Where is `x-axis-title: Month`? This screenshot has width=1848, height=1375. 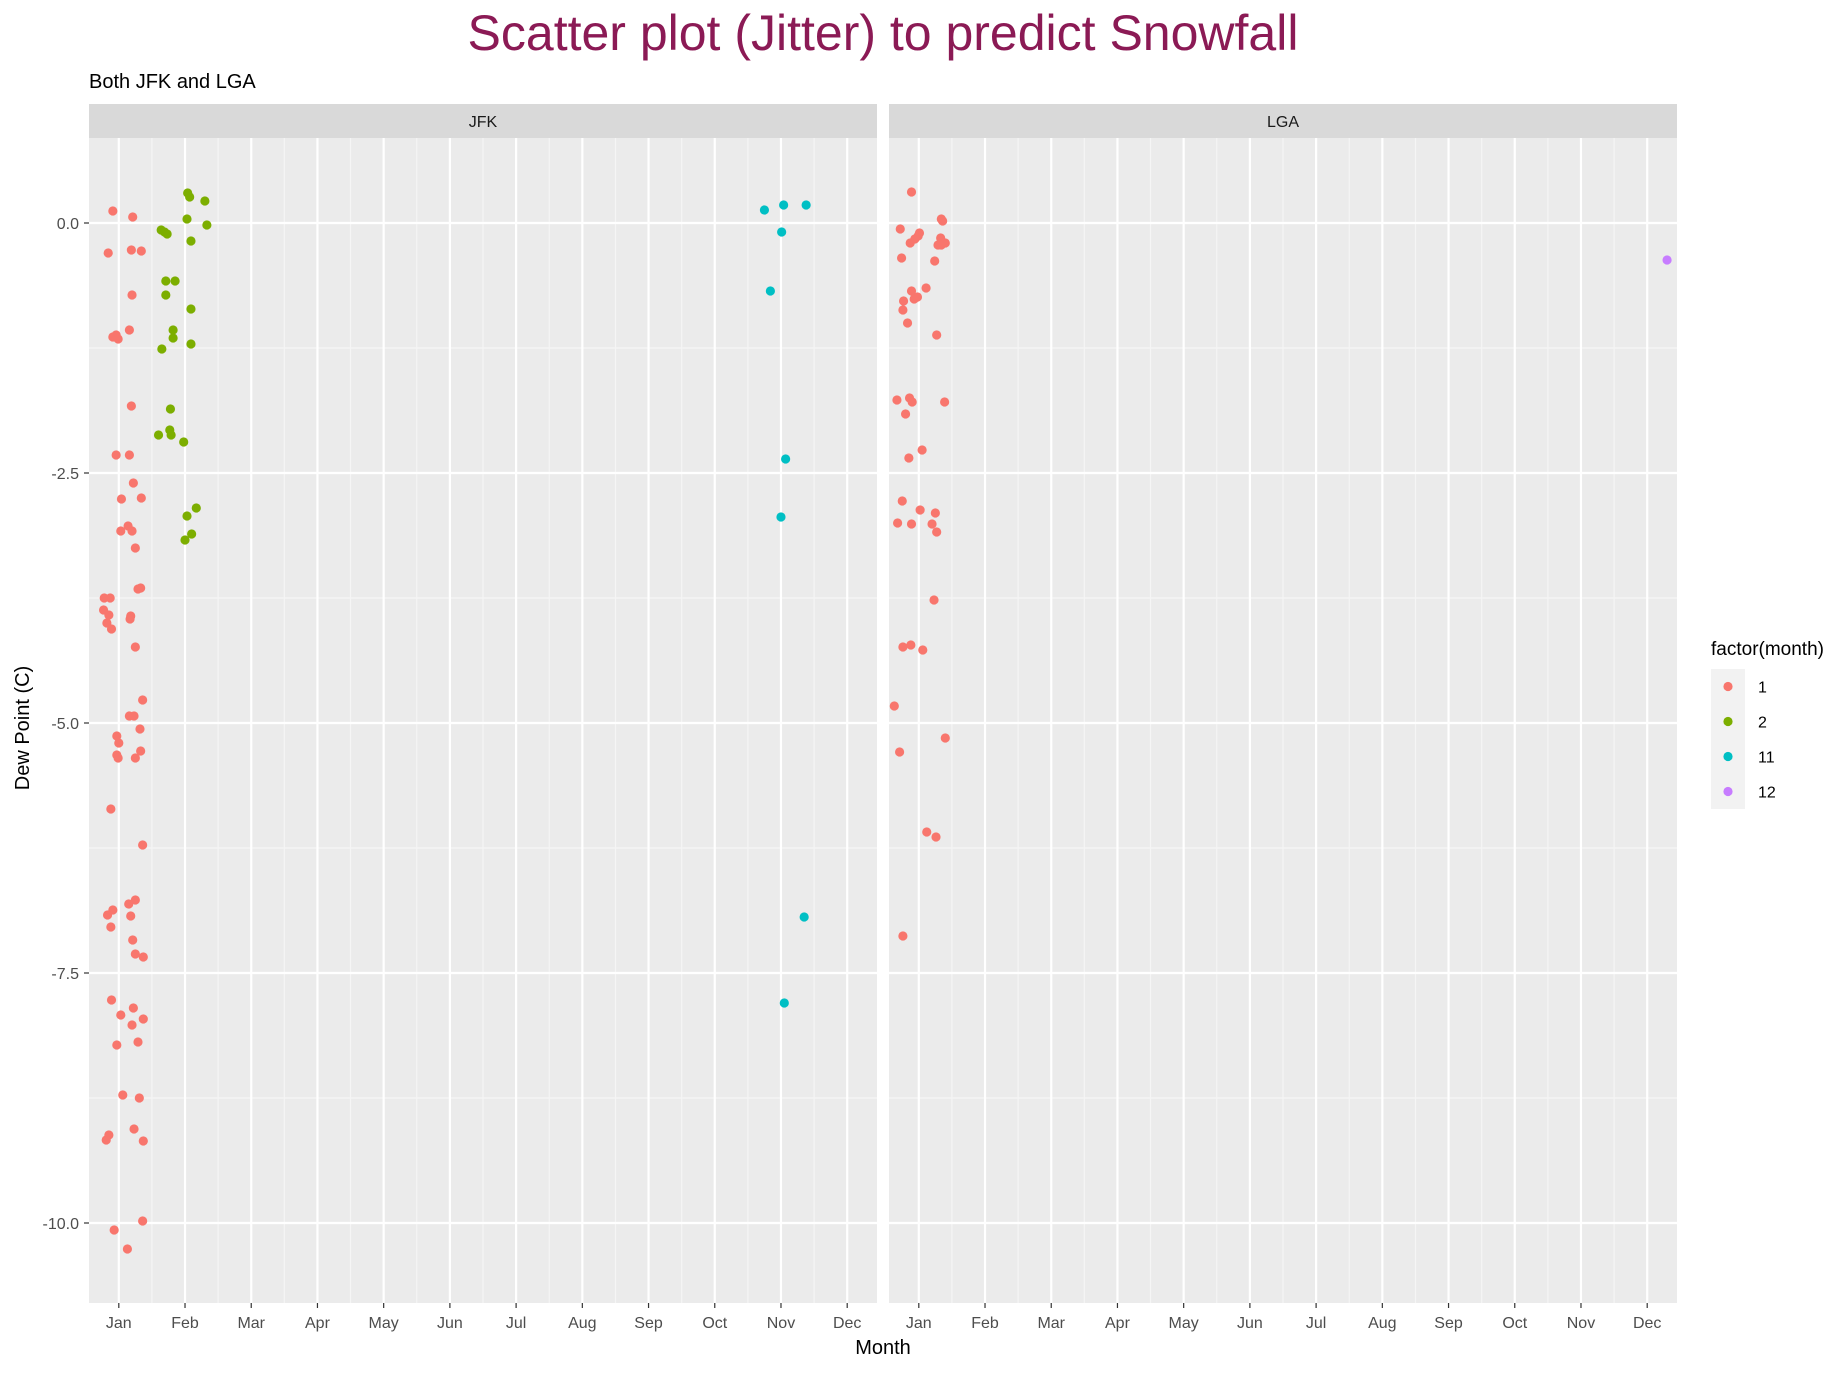 x-axis-title: Month is located at coordinates (883, 1348).